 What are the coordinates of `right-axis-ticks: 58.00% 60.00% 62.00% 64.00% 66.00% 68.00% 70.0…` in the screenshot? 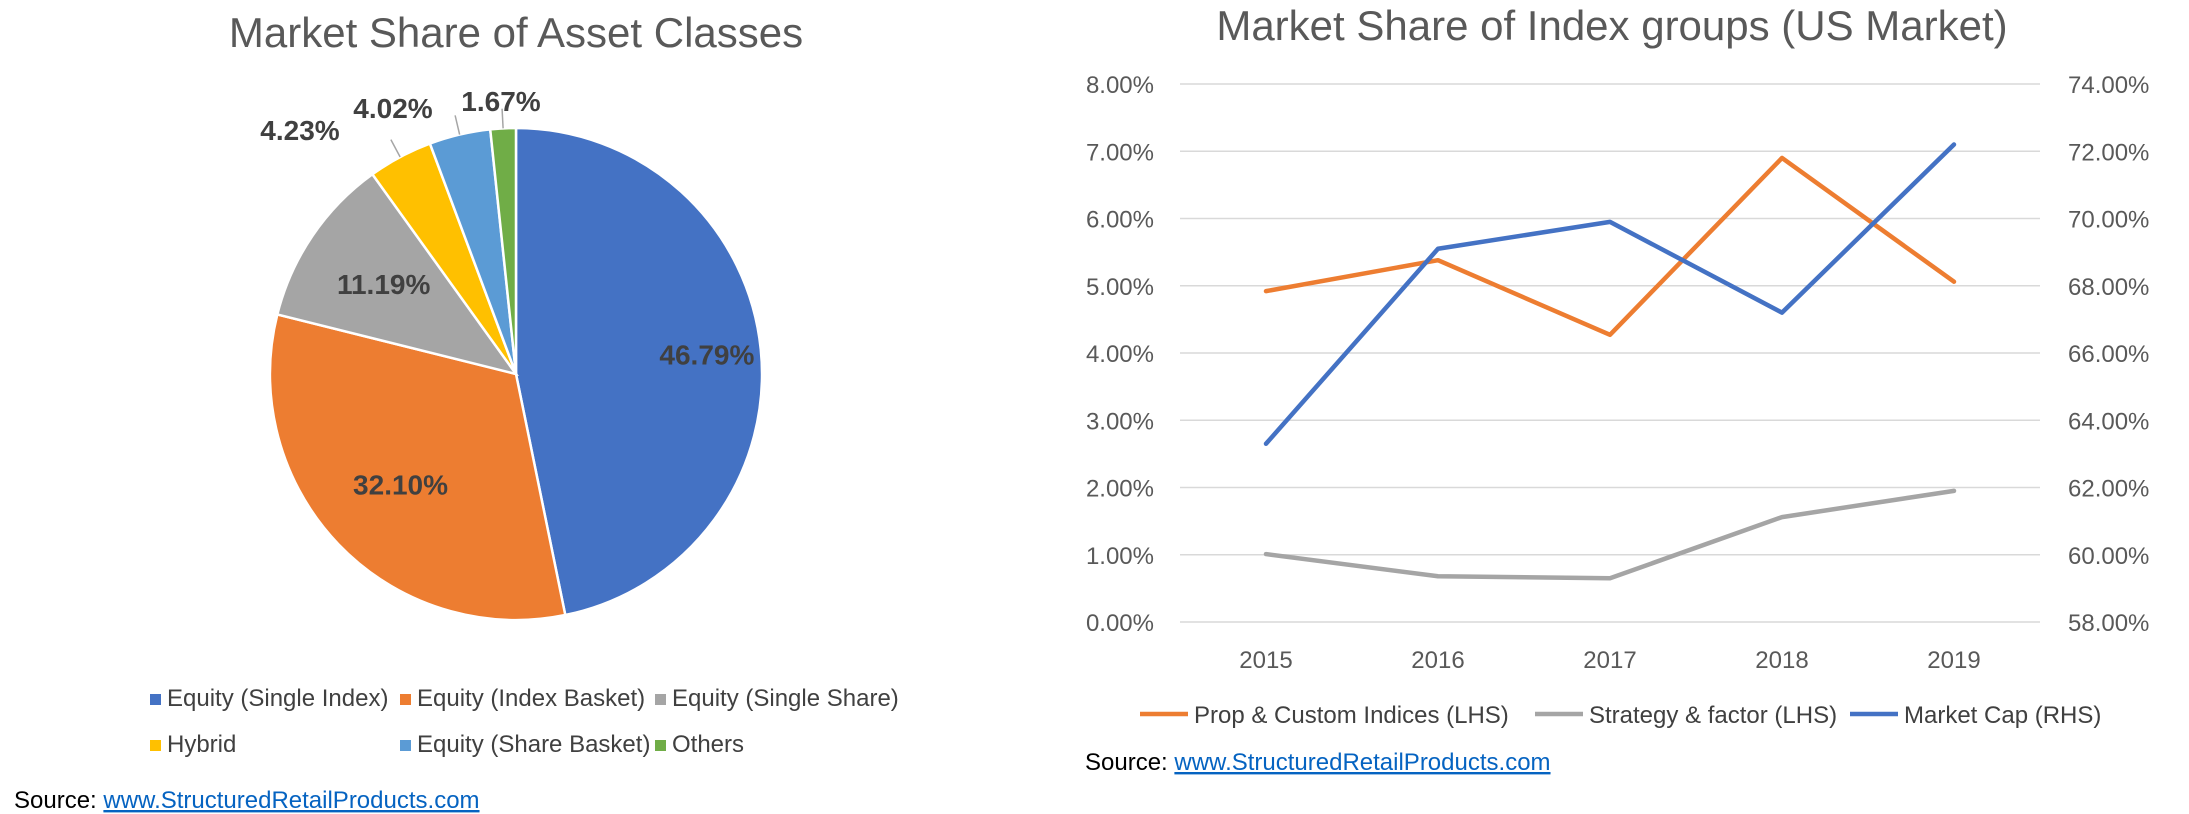 It's located at (2108, 354).